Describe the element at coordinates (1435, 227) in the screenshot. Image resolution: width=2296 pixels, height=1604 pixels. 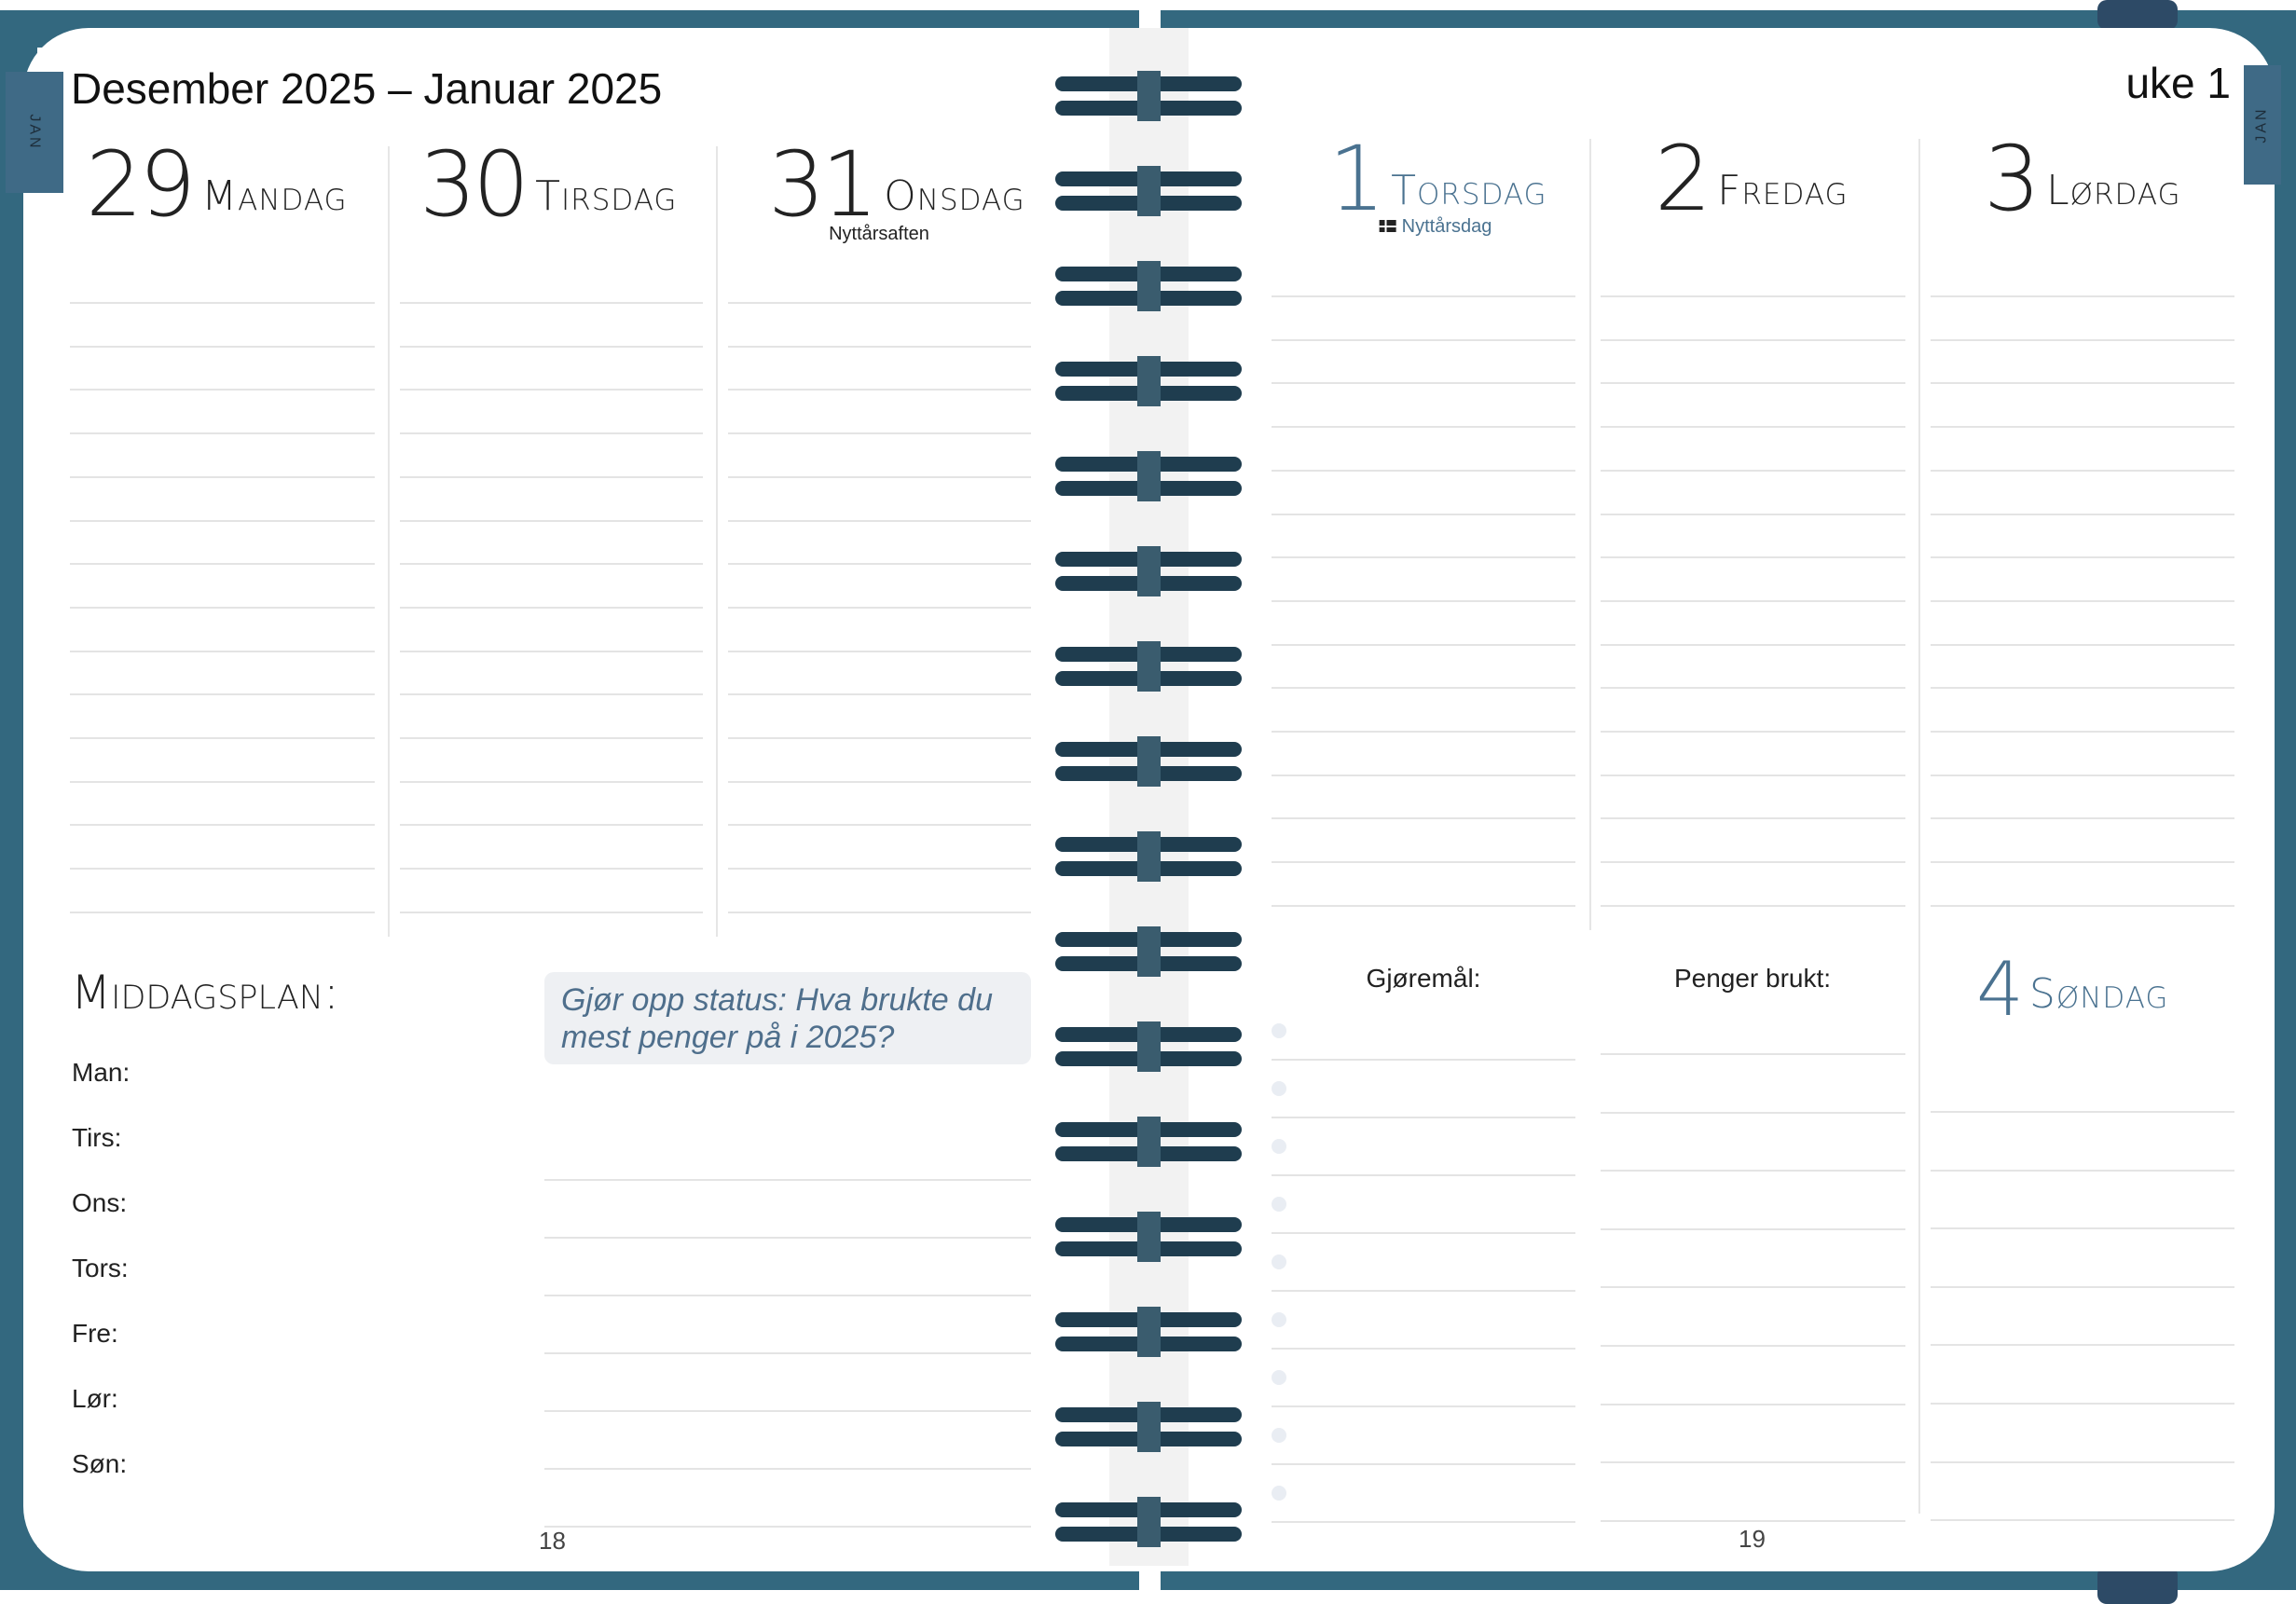
I see `holiday-label: Nyttårsdag` at that location.